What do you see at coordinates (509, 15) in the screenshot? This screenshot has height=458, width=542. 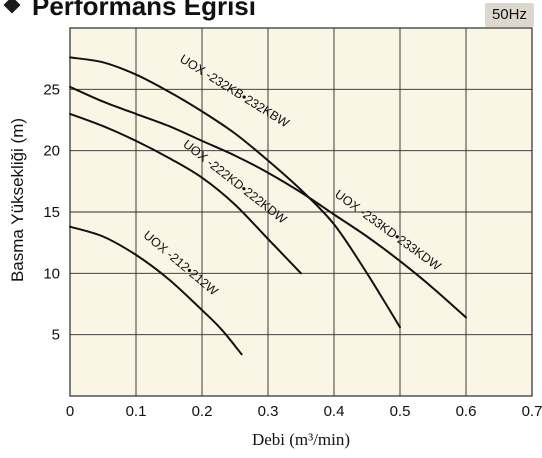 I see `frequency-badge: 50Hz` at bounding box center [509, 15].